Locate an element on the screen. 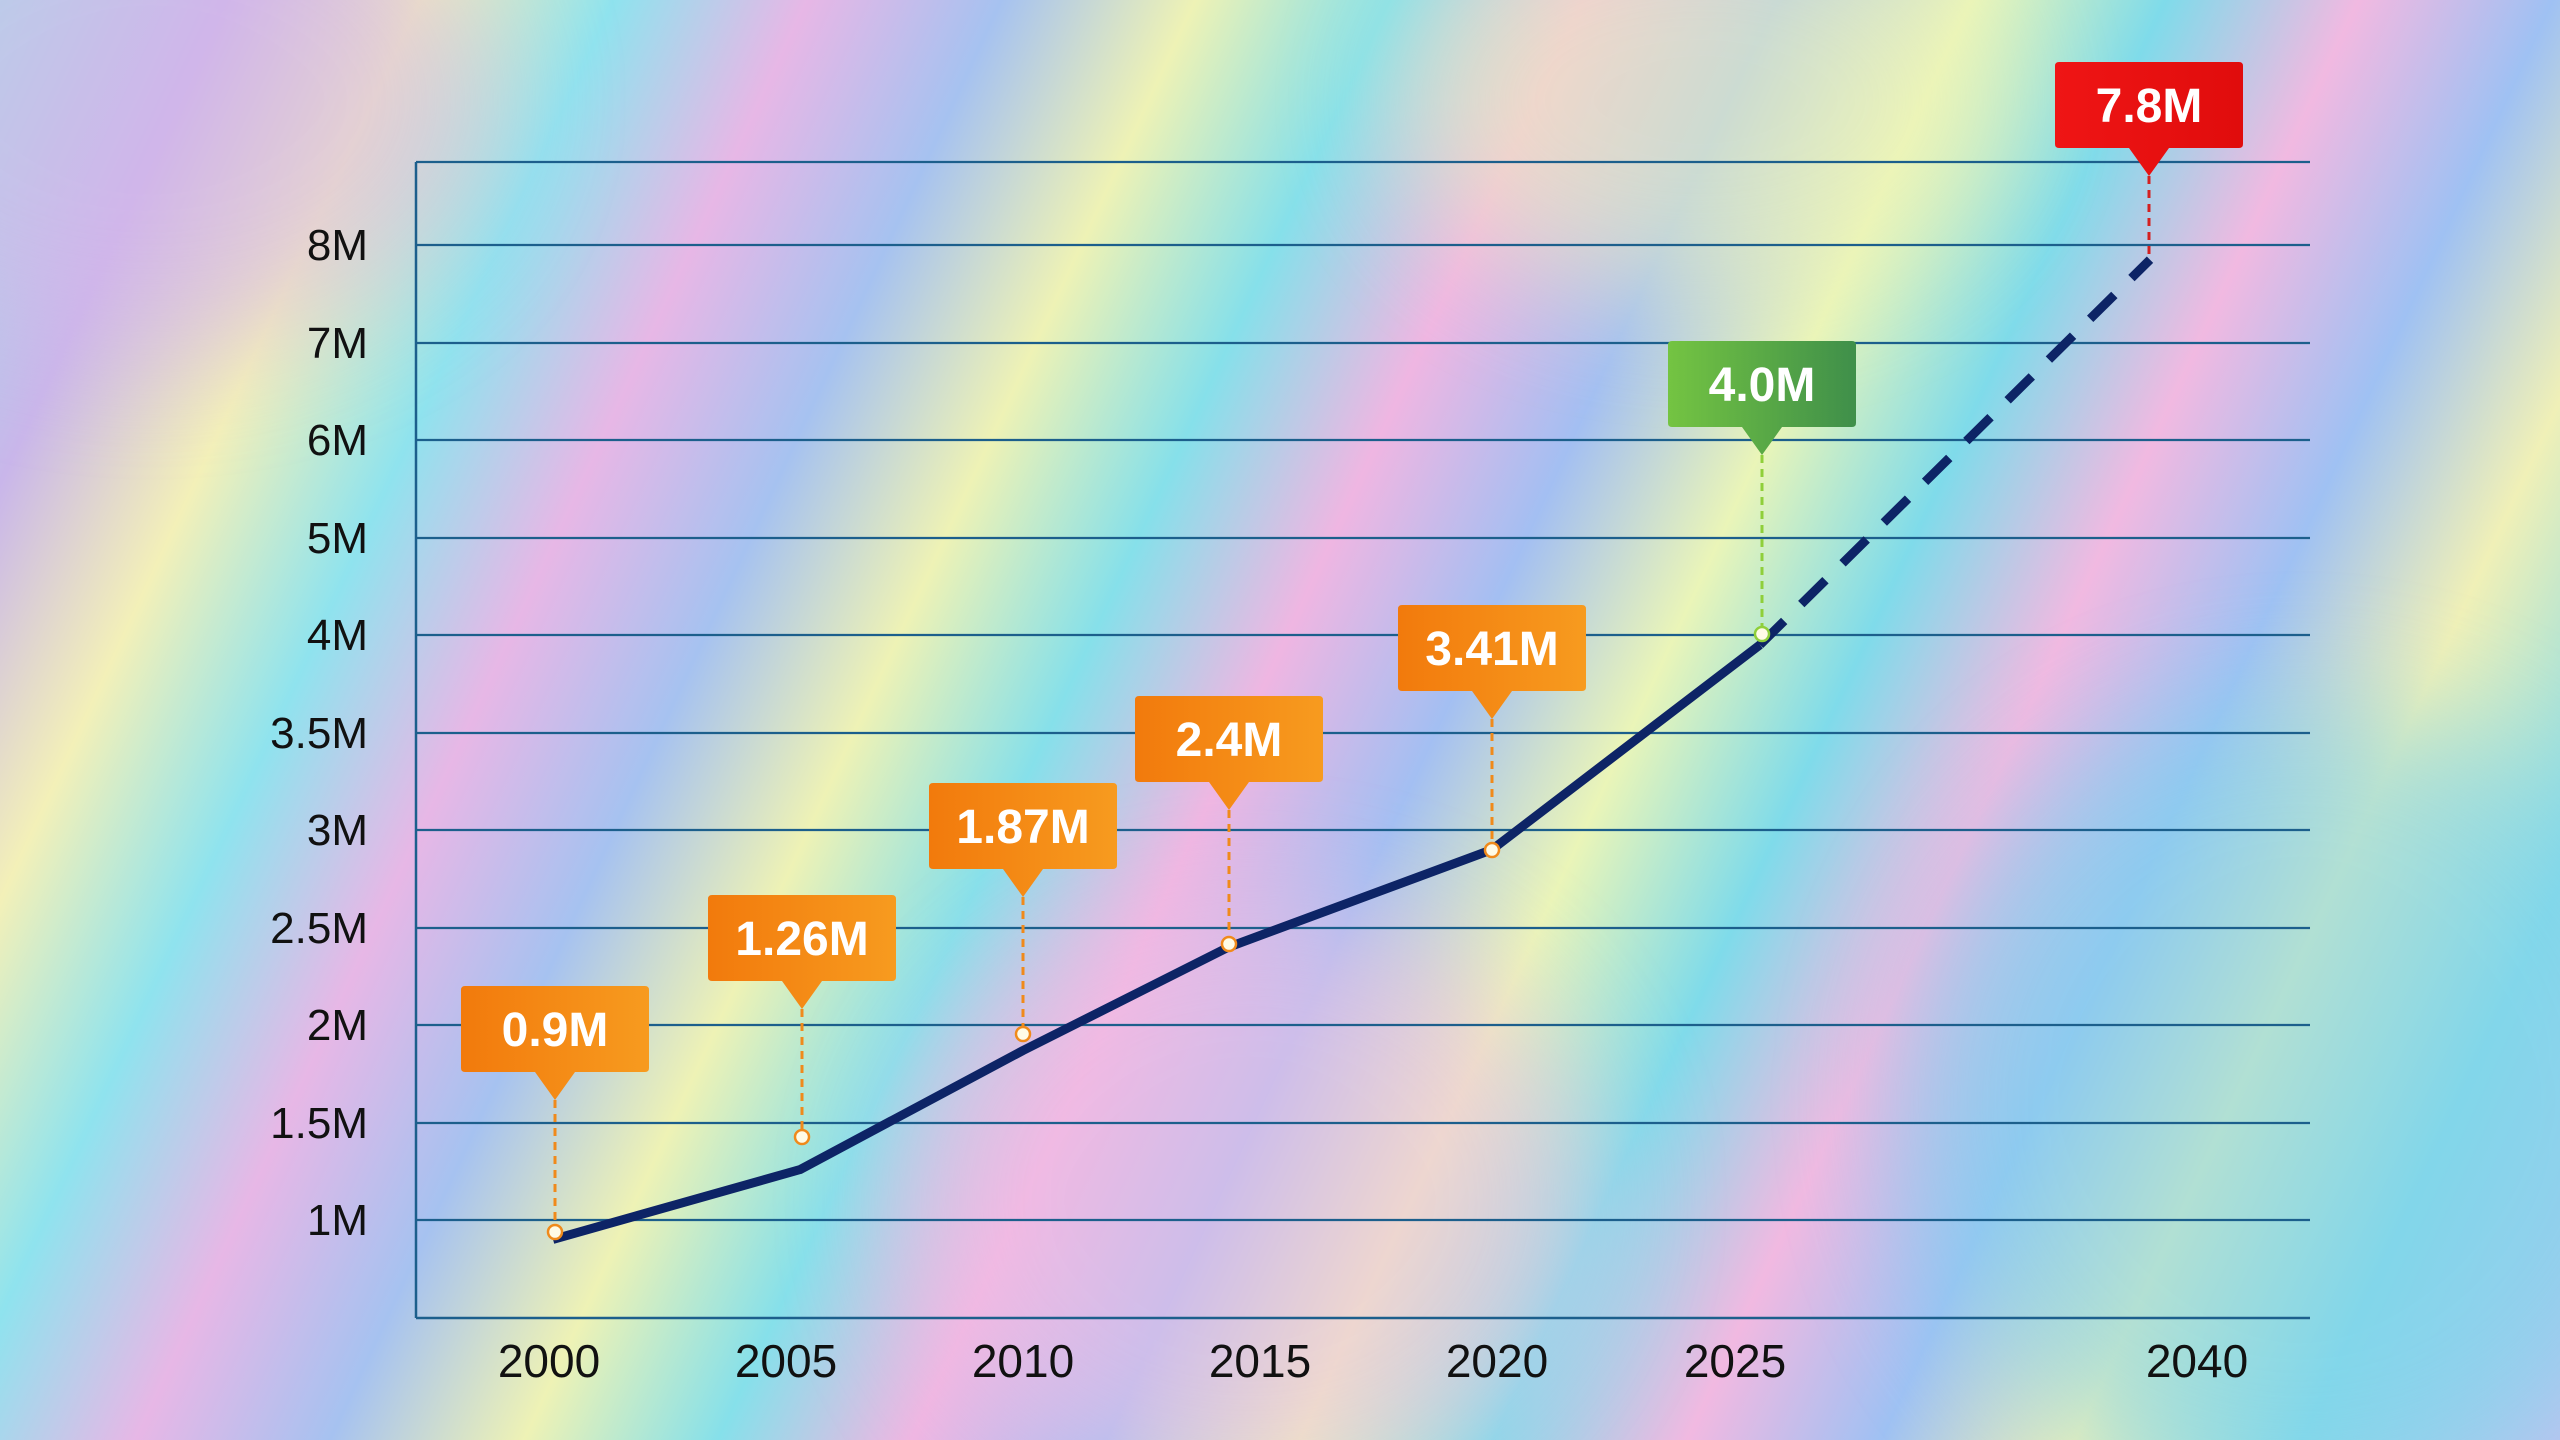  annotation-label: 1.87M is located at coordinates (1023, 840).